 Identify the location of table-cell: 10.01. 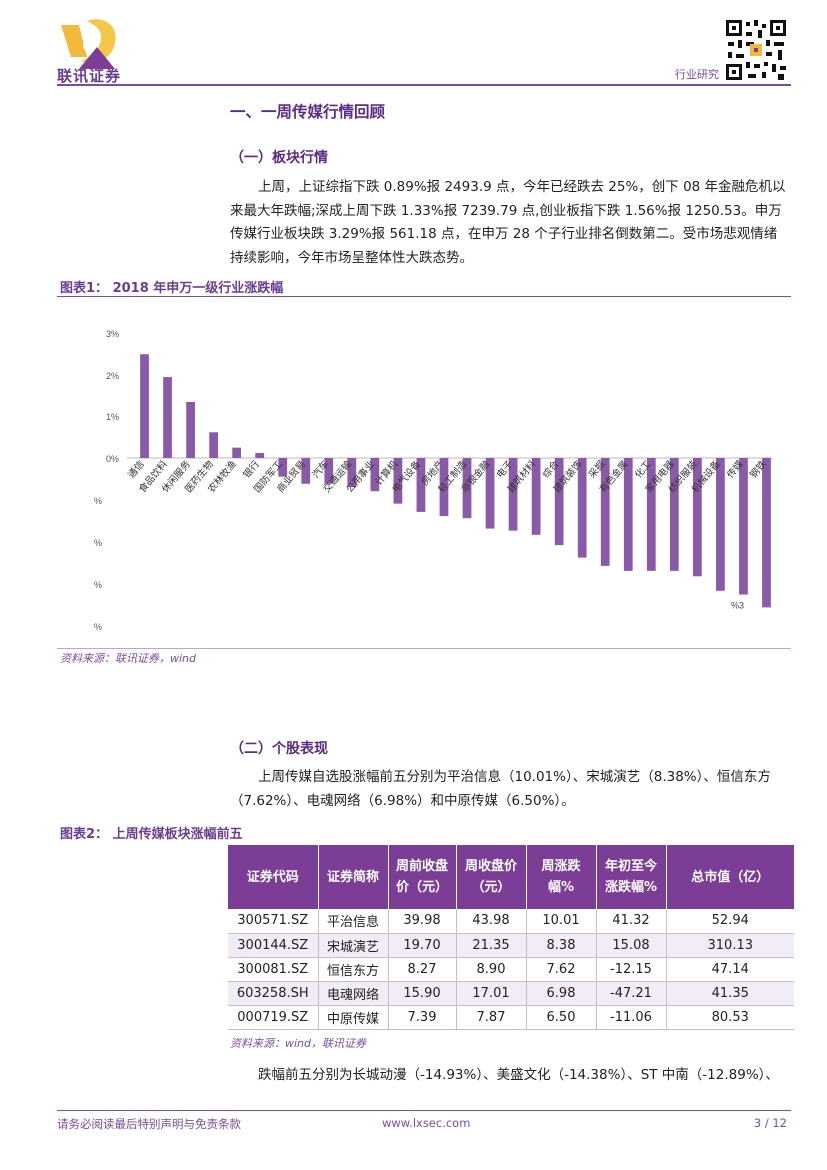
(561, 921).